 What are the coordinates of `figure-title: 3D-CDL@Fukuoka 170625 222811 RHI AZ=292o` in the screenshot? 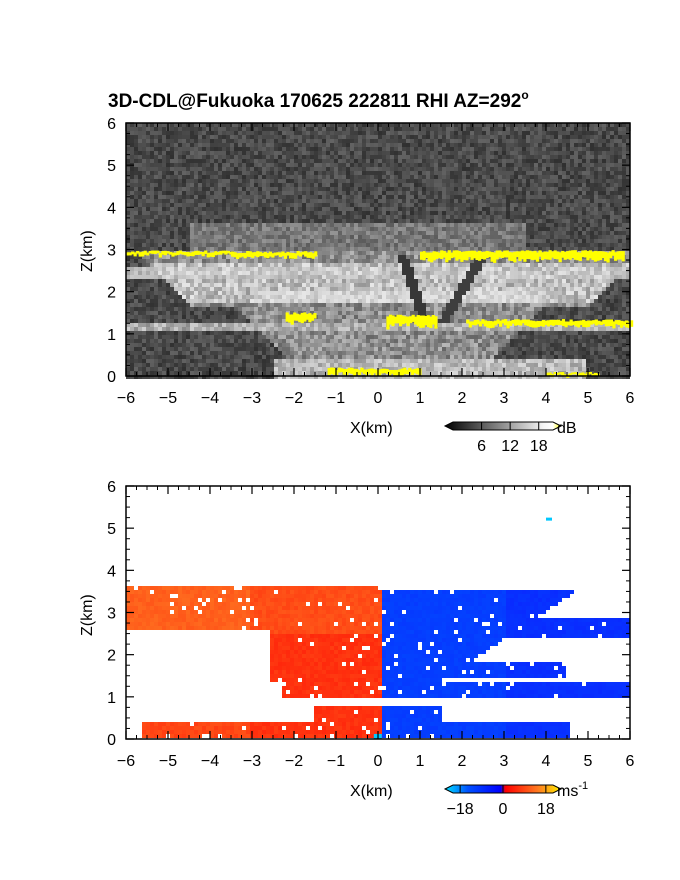 It's located at (318, 100).